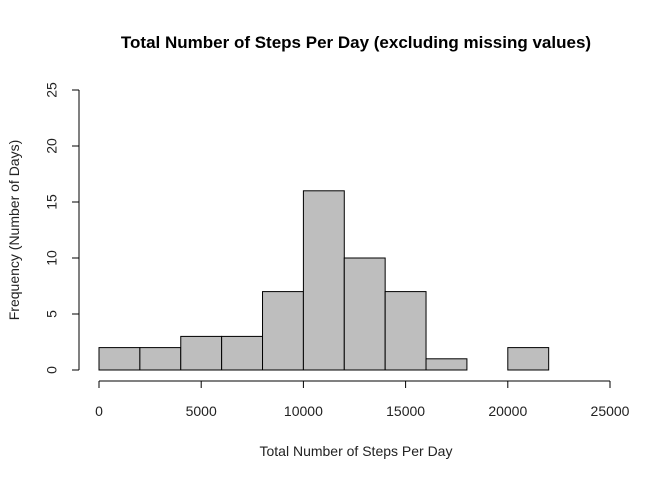  Describe the element at coordinates (507, 411) in the screenshot. I see `x-tick-label: 20000` at that location.